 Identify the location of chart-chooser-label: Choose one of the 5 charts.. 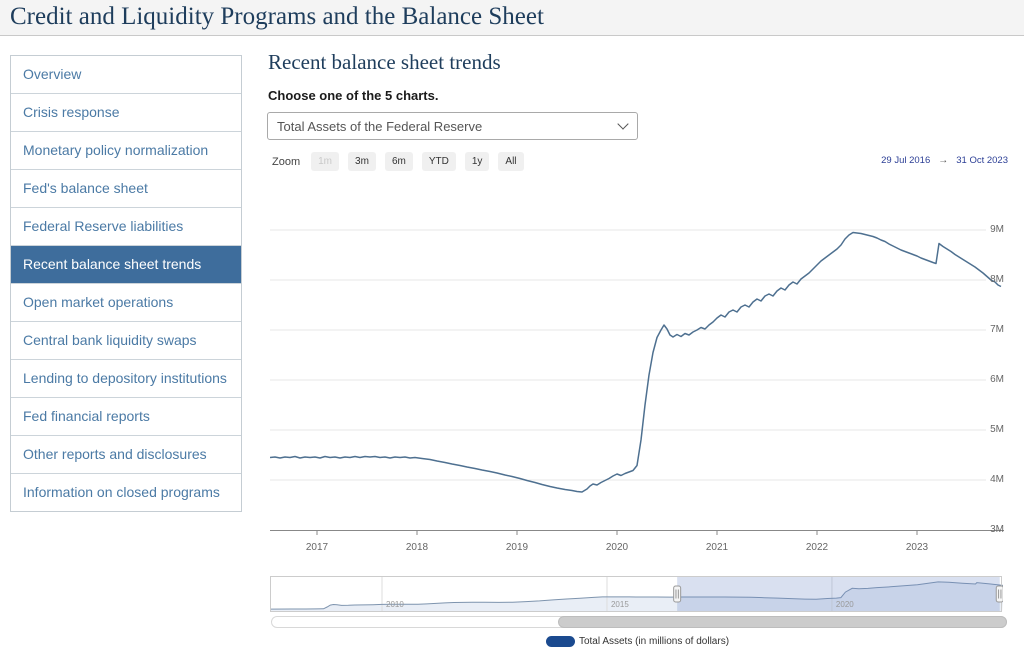
(353, 95).